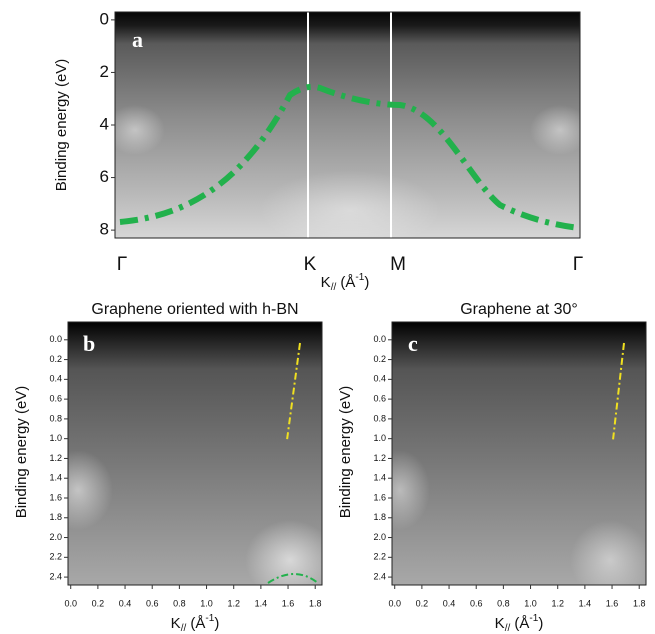 The height and width of the screenshot is (634, 655). What do you see at coordinates (398, 264) in the screenshot?
I see `x-category-label: M` at bounding box center [398, 264].